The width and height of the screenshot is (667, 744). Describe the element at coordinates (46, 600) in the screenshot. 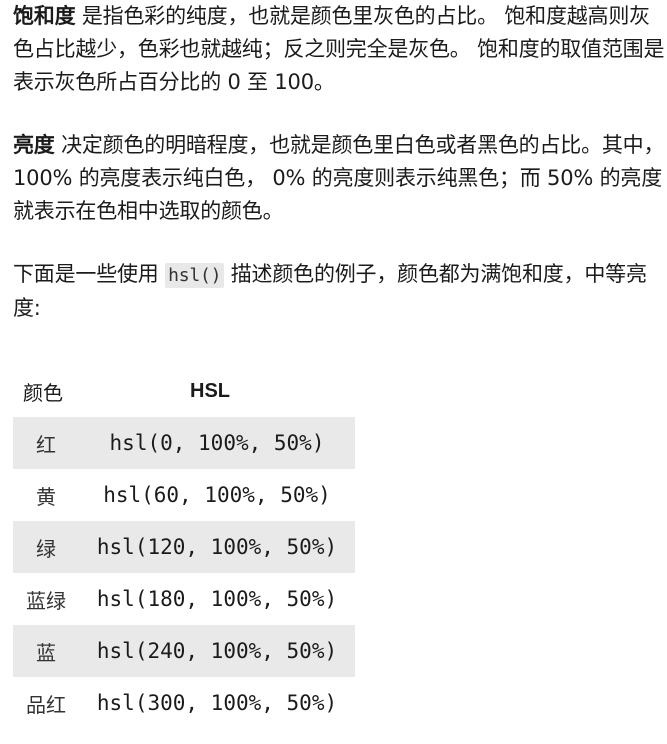

I see `color-name-cell: 蓝绿` at that location.